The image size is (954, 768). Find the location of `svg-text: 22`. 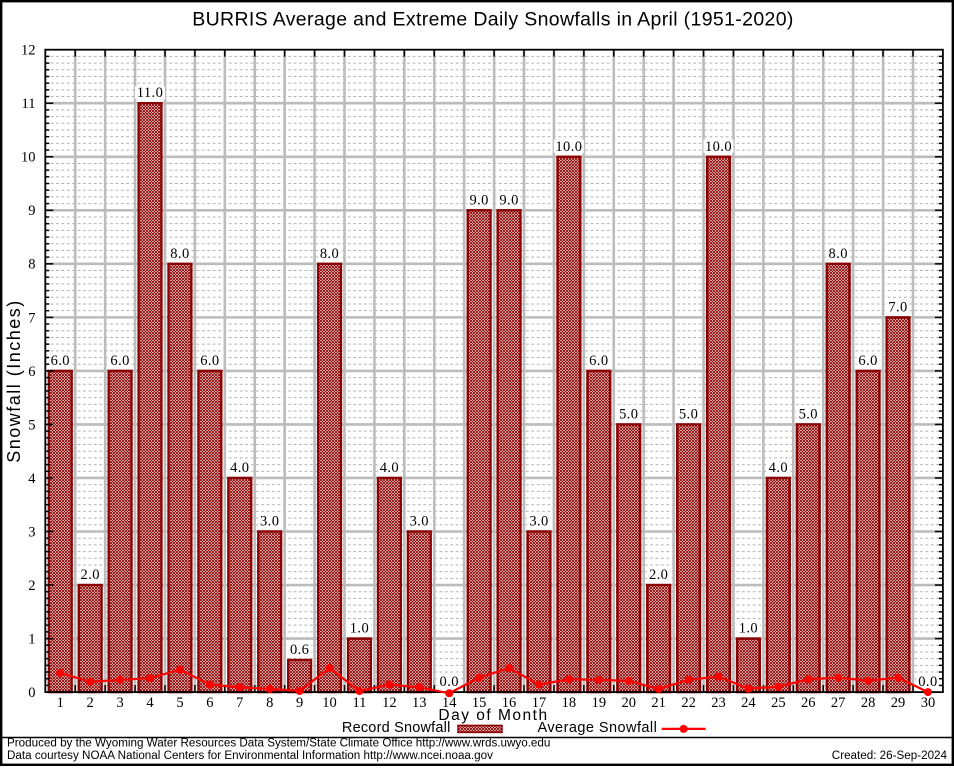

svg-text: 22 is located at coordinates (688, 703).